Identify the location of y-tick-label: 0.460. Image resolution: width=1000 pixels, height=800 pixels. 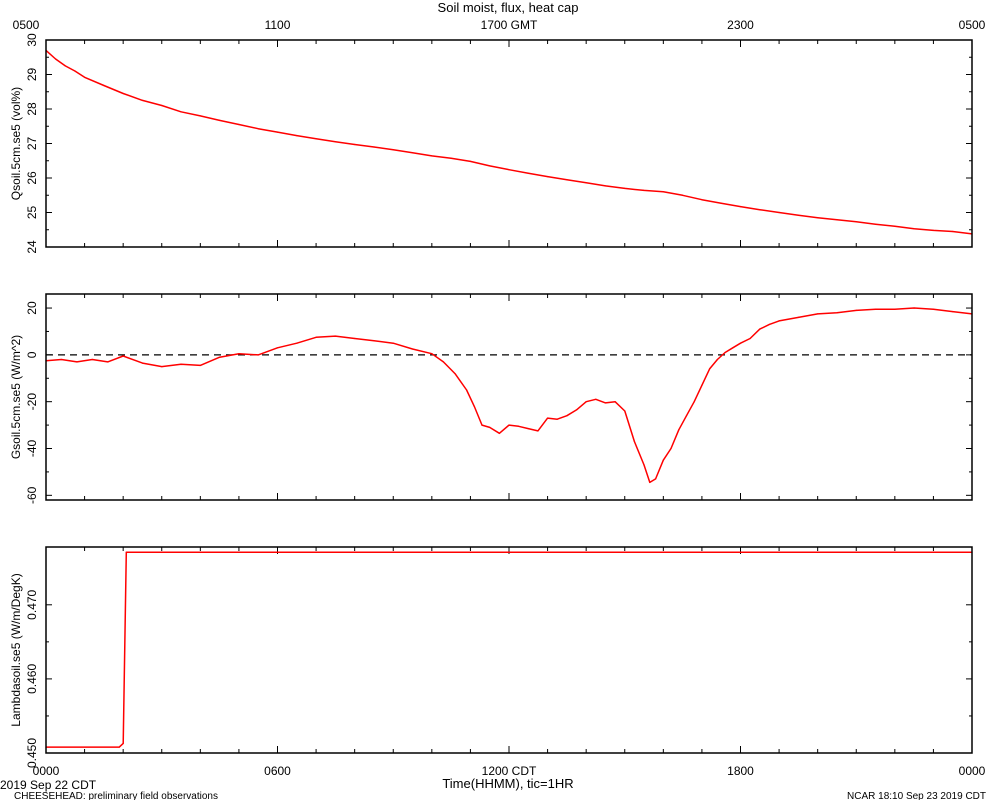
(32, 679).